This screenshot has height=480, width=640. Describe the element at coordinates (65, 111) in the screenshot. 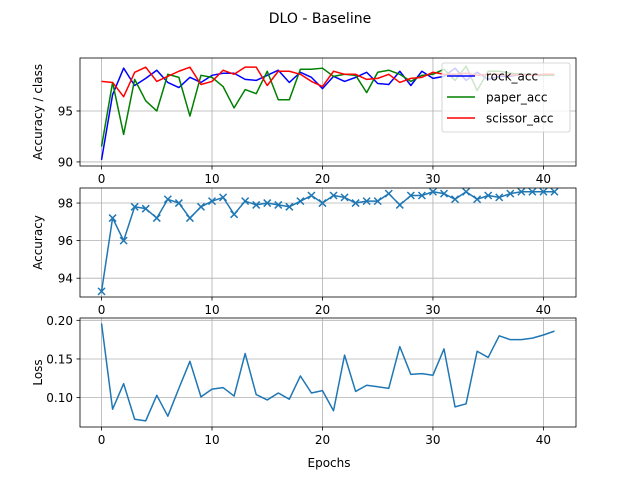

I see `y-tick-label: 95` at that location.